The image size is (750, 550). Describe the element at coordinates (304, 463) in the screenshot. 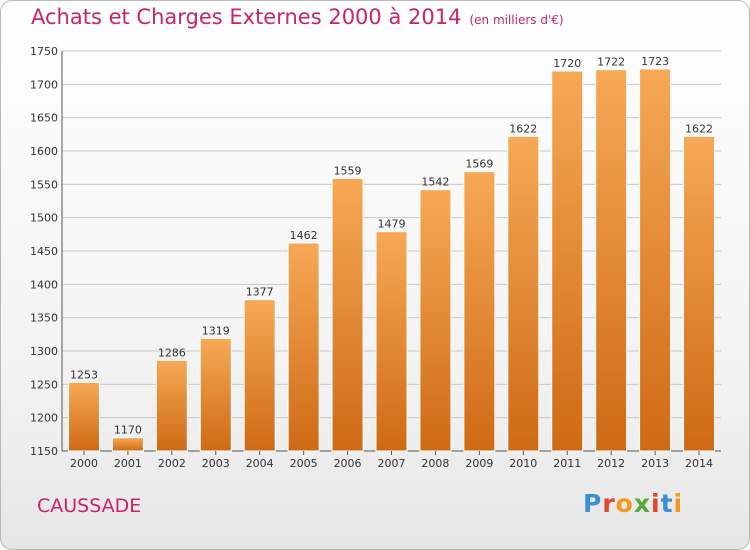

I see `x-tick-label-2005: 2005` at that location.